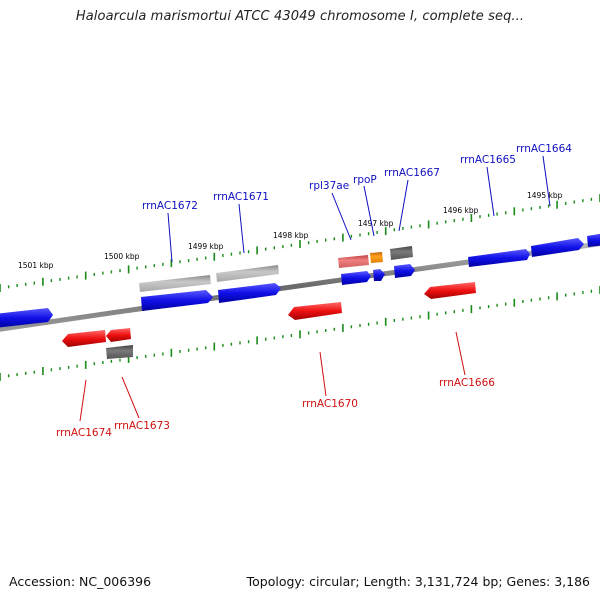 This screenshot has height=600, width=600. I want to click on gene-label-forward: rrnAC1672, so click(170, 206).